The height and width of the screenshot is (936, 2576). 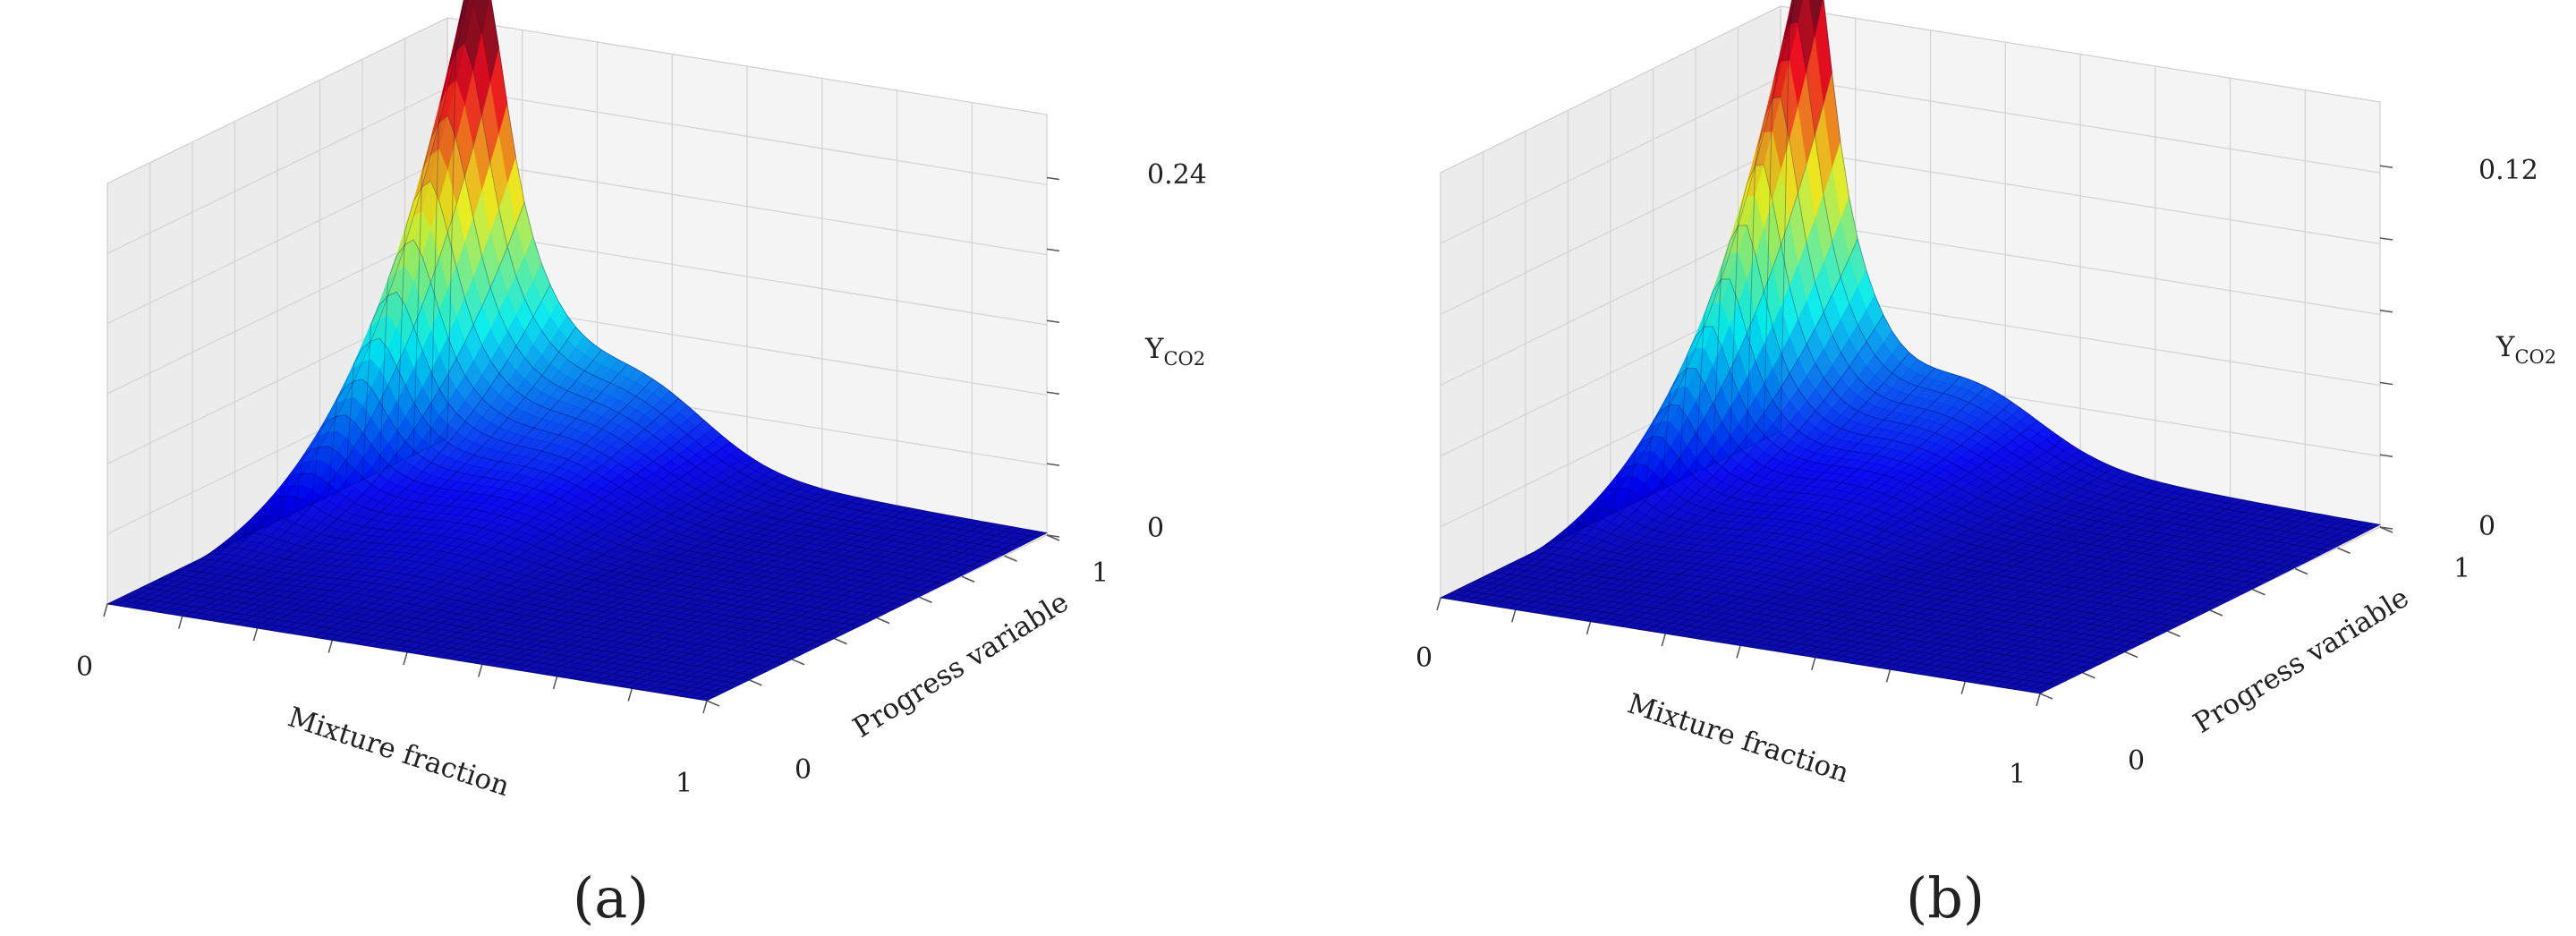 I want to click on panel-label: (a), so click(x=611, y=898).